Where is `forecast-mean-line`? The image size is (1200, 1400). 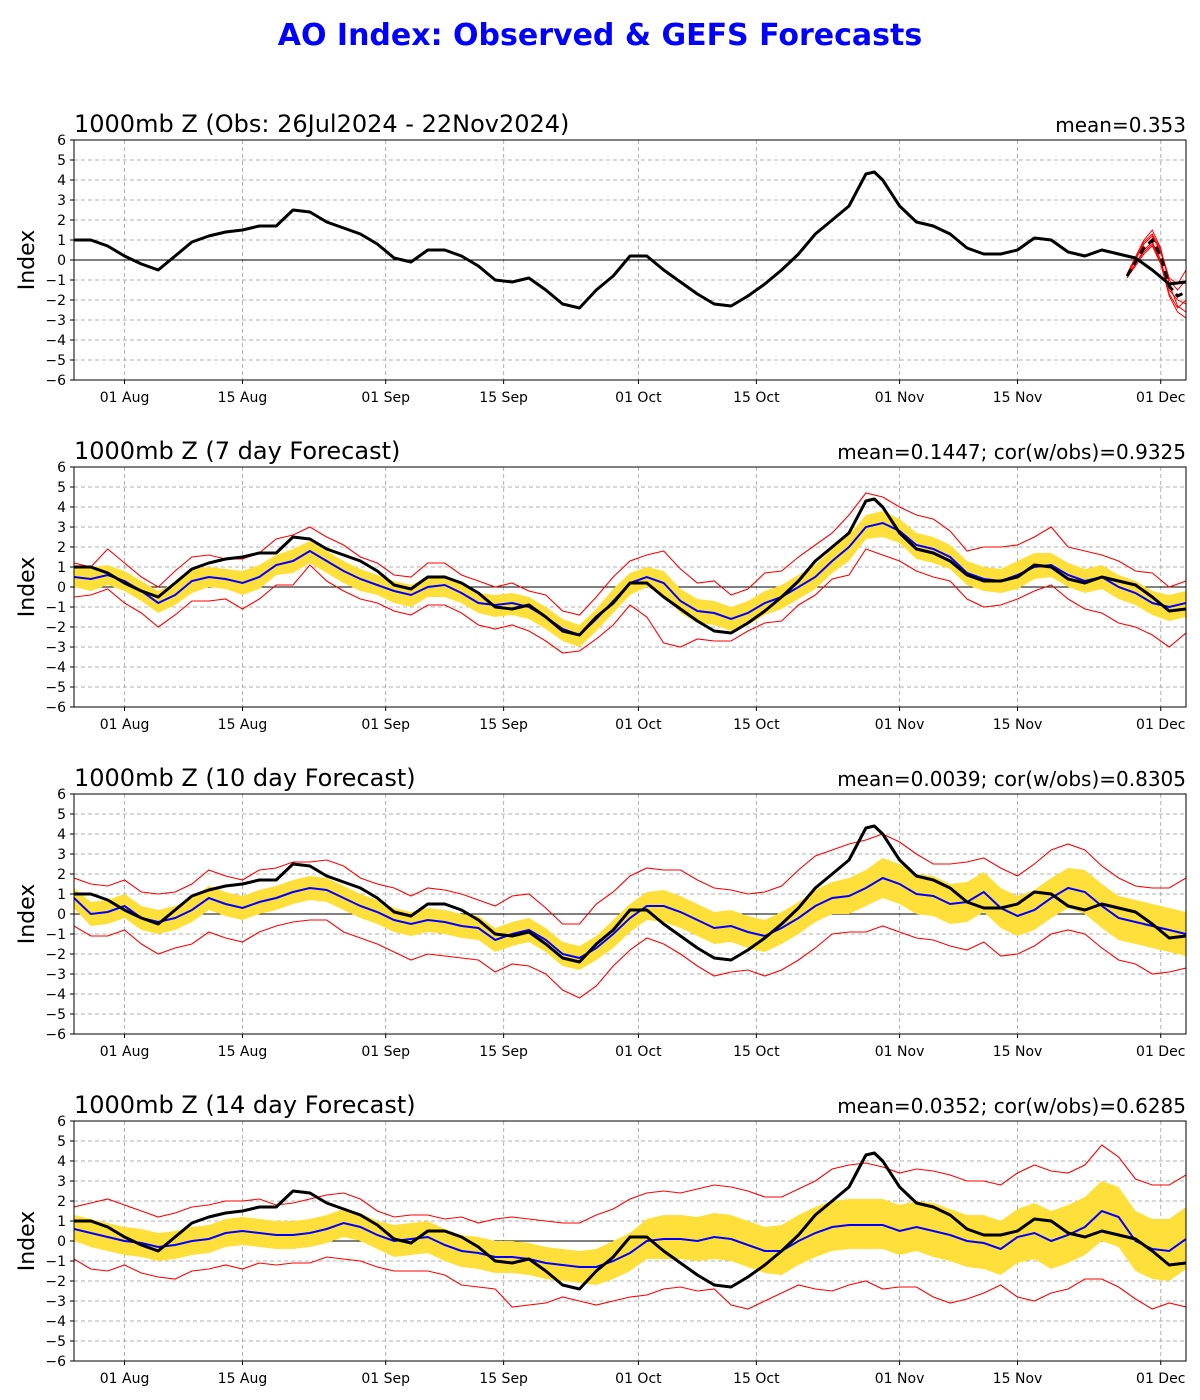
forecast-mean-line is located at coordinates (1155, 267).